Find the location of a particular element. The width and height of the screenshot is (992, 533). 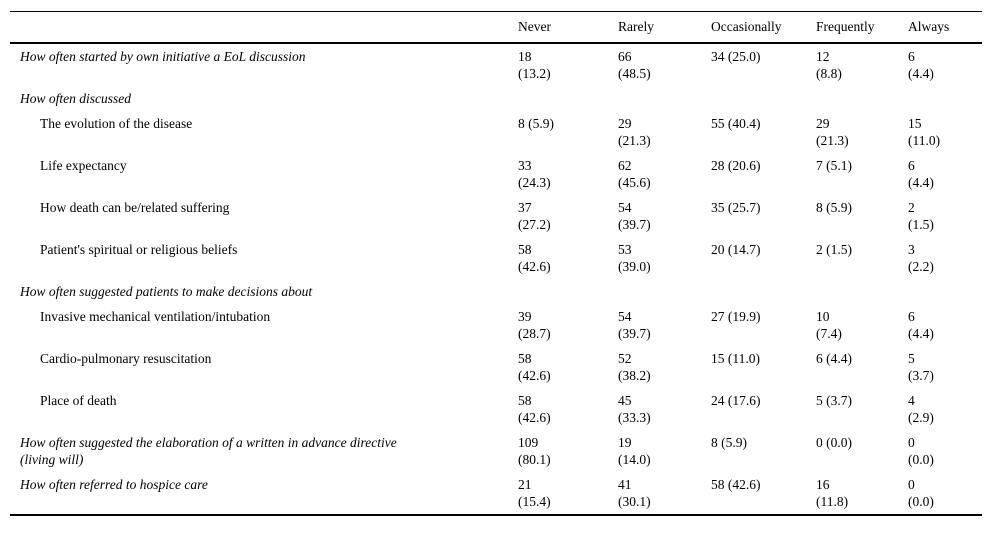

column-header: Always is located at coordinates (929, 26).